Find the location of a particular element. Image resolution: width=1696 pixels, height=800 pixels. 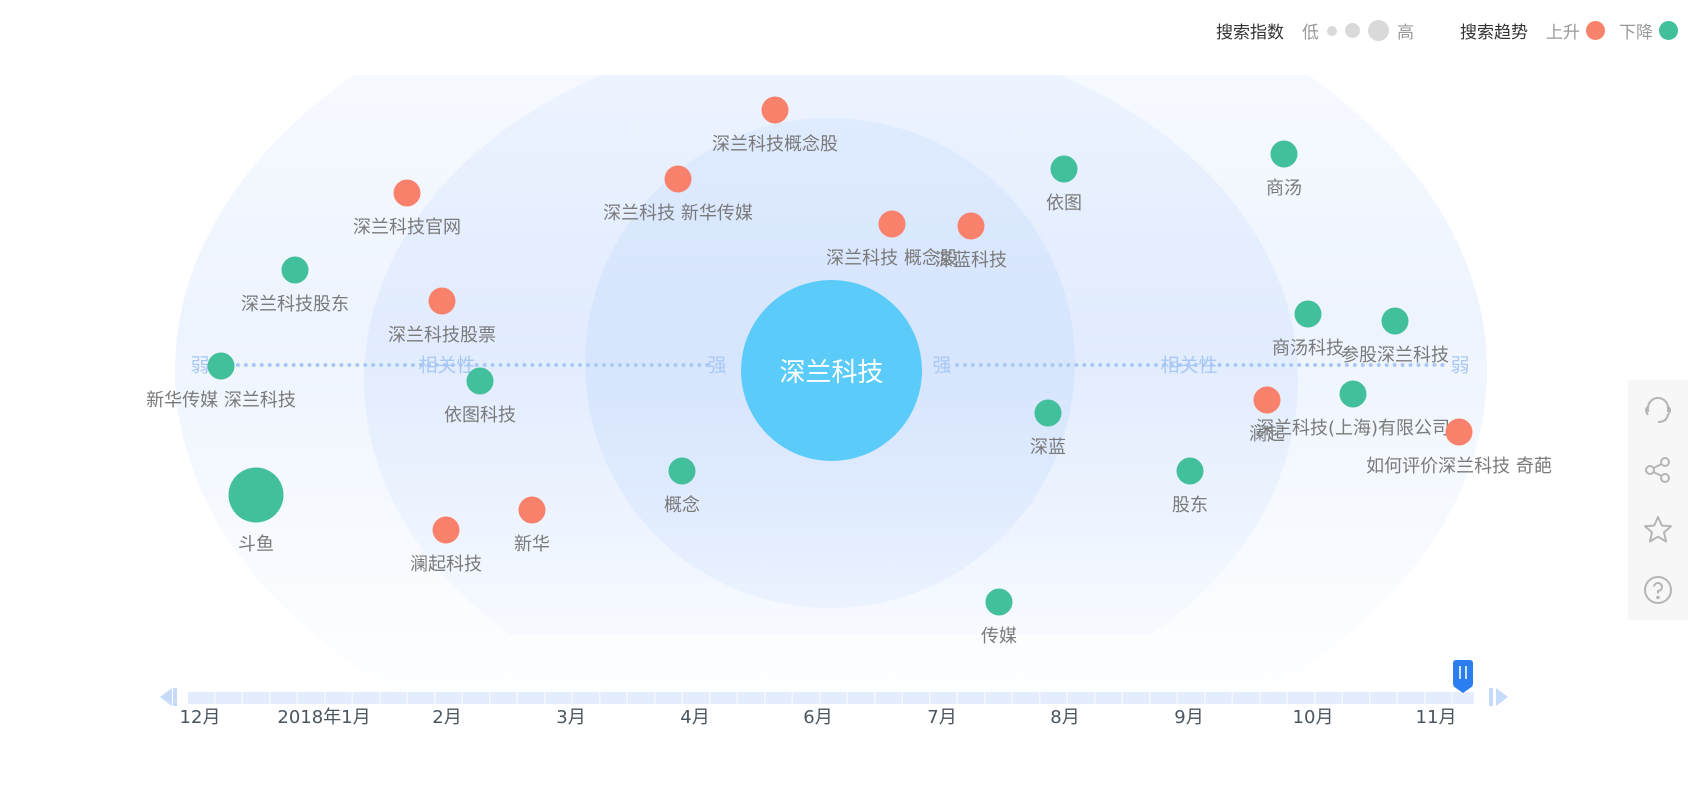

size-dot-medium is located at coordinates (1352, 30).